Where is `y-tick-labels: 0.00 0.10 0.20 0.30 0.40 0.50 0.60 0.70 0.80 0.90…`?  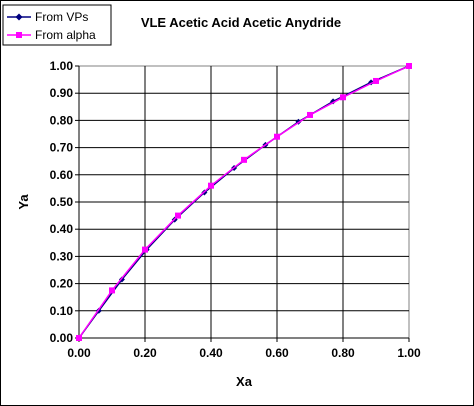 y-tick-labels: 0.00 0.10 0.20 0.30 0.40 0.50 0.60 0.70 0.80 0.90… is located at coordinates (62, 202).